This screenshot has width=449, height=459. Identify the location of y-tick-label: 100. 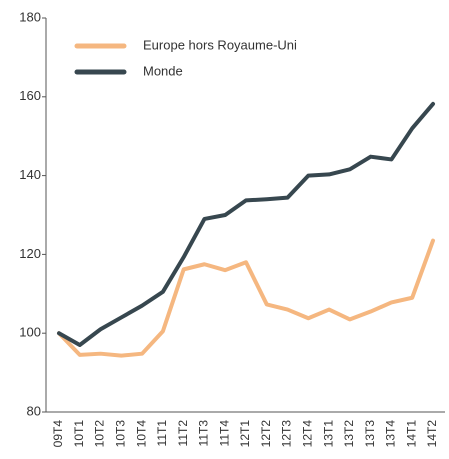
(30, 332).